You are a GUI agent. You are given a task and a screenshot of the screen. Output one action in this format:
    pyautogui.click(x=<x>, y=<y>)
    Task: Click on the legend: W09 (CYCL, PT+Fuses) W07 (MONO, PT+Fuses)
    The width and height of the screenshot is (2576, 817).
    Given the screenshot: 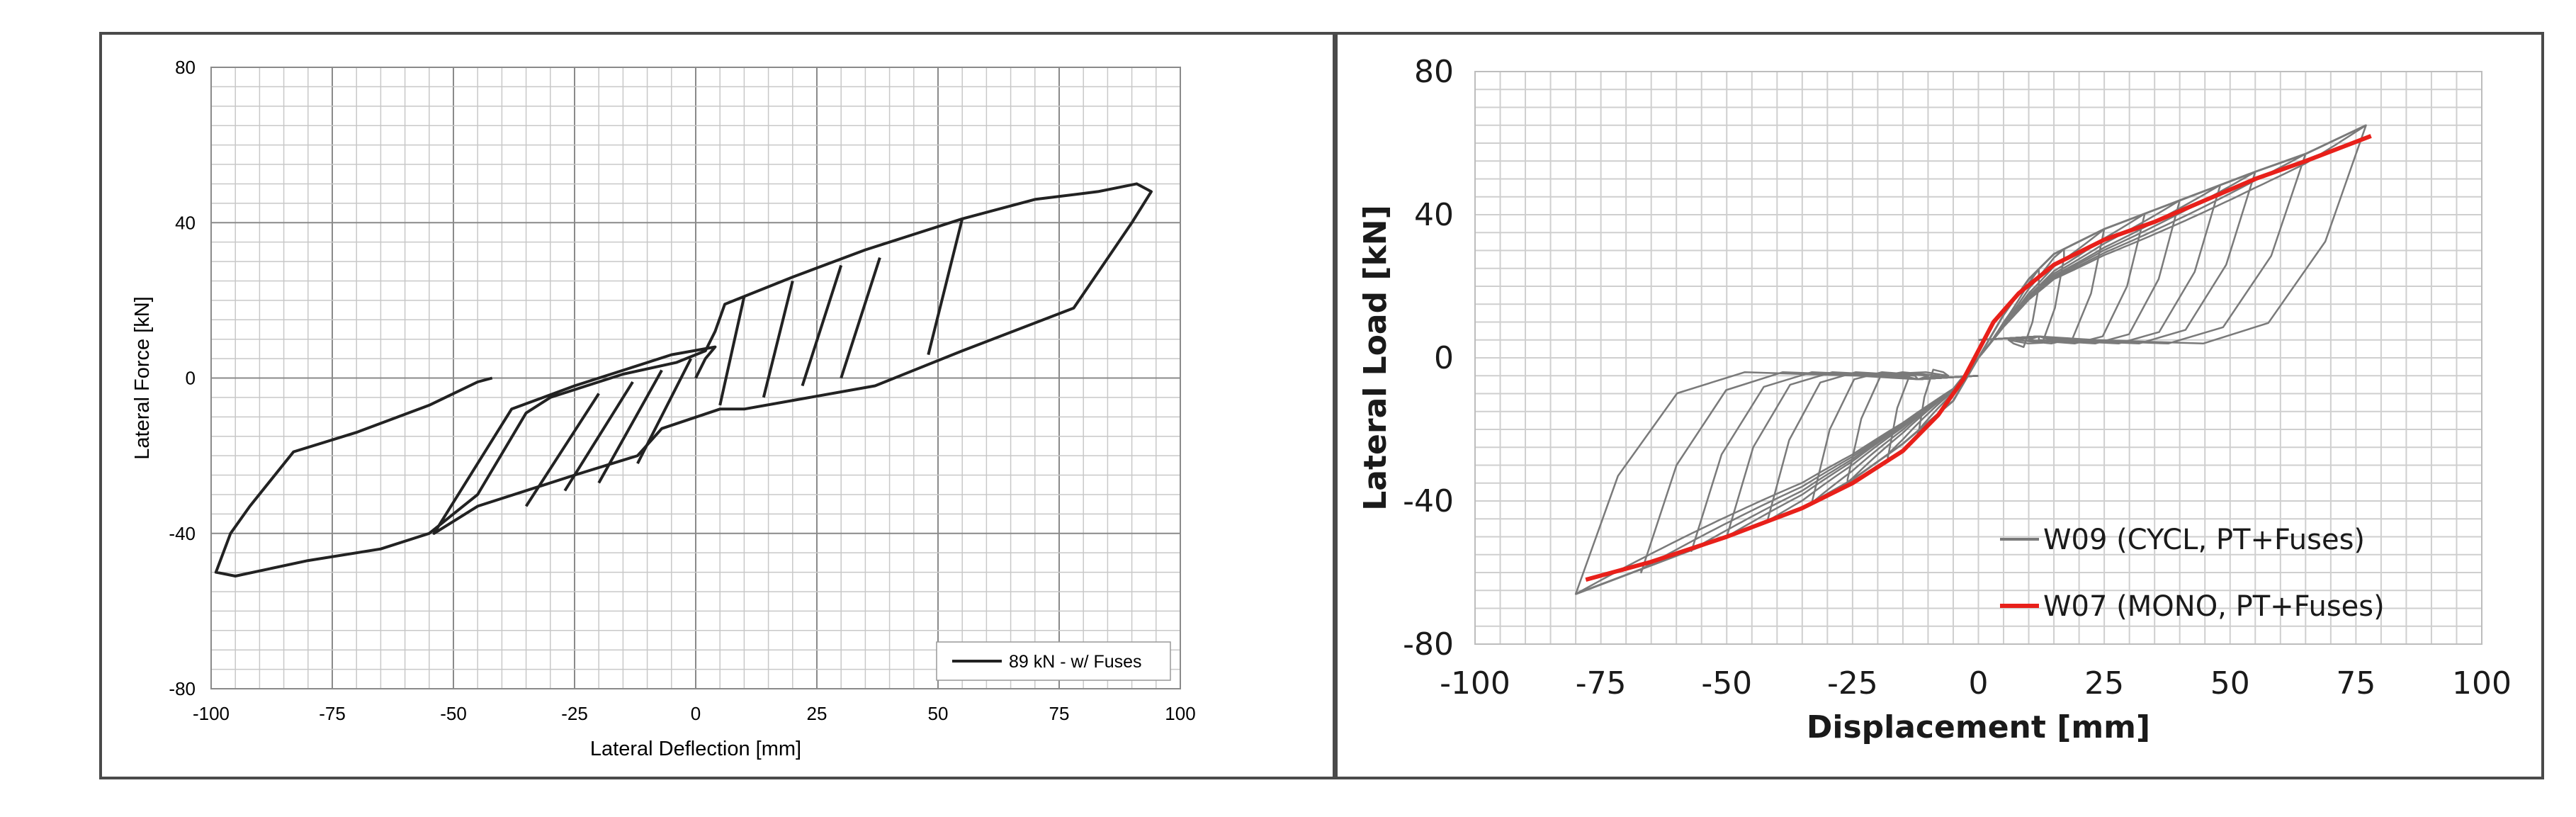 What is the action you would take?
    pyautogui.click(x=2192, y=573)
    